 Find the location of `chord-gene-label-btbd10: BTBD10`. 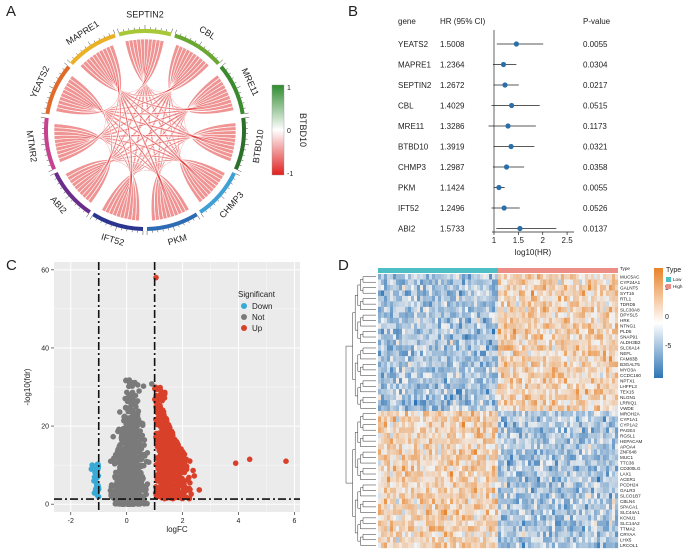

chord-gene-label-btbd10: BTBD10 is located at coordinates (258, 146).